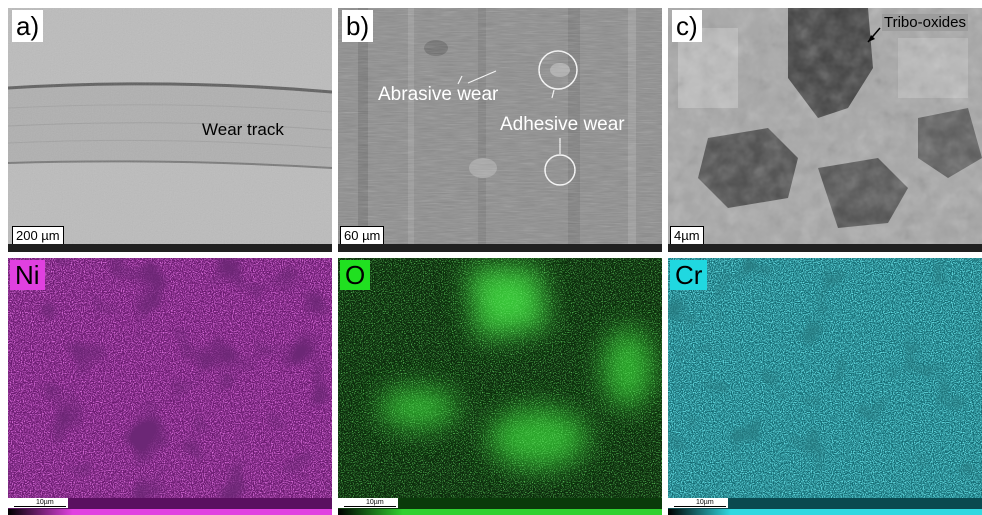 Image resolution: width=982 pixels, height=515 pixels. What do you see at coordinates (27, 275) in the screenshot?
I see `element-label-ni: Ni` at bounding box center [27, 275].